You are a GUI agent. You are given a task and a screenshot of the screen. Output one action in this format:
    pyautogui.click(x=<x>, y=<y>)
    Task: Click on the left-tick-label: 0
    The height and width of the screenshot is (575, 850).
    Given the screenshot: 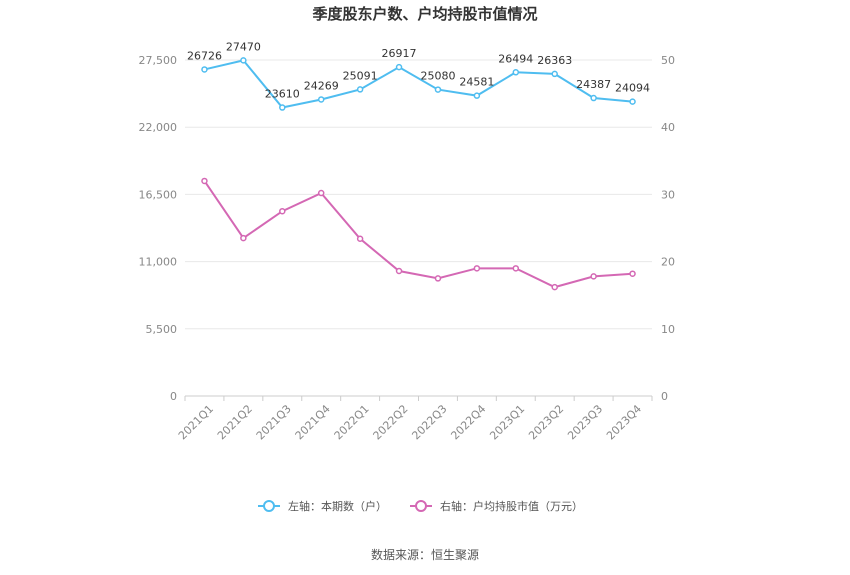 What is the action you would take?
    pyautogui.click(x=173, y=396)
    